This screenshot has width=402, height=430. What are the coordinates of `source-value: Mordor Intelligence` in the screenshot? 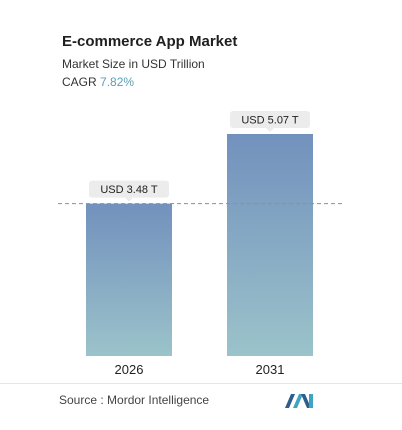 It's located at (158, 400).